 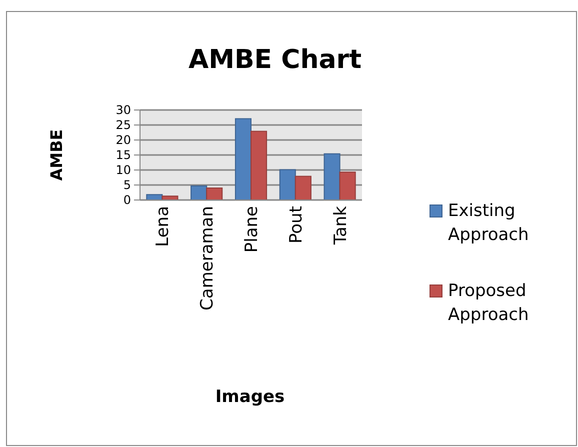 I want to click on x-tick-label: Cameraman, so click(x=208, y=258).